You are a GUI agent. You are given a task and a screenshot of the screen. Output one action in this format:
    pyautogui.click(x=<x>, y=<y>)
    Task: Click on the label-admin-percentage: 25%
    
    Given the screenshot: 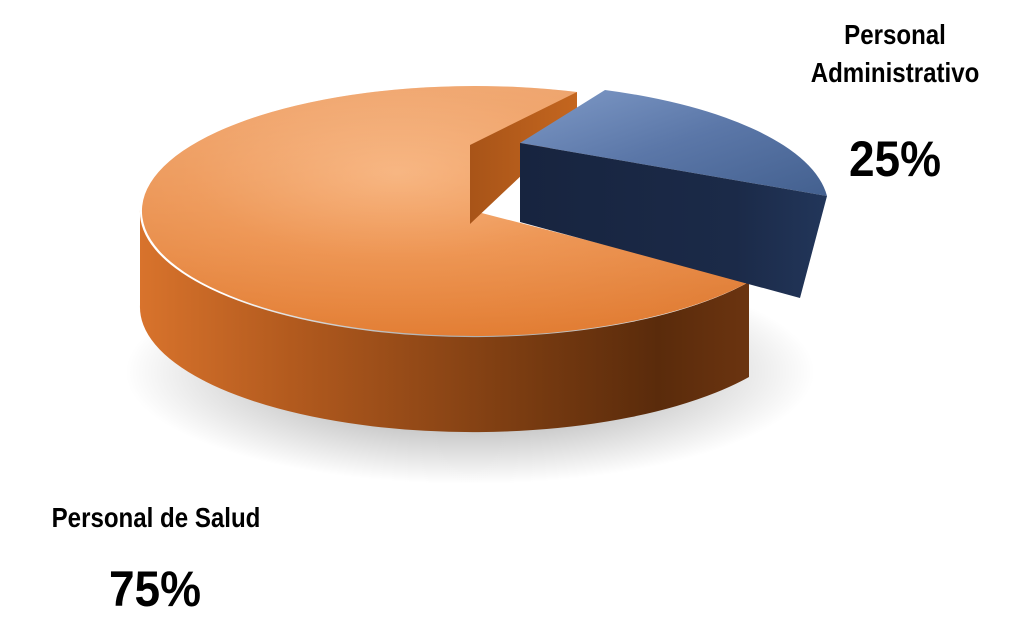 What is the action you would take?
    pyautogui.click(x=895, y=159)
    